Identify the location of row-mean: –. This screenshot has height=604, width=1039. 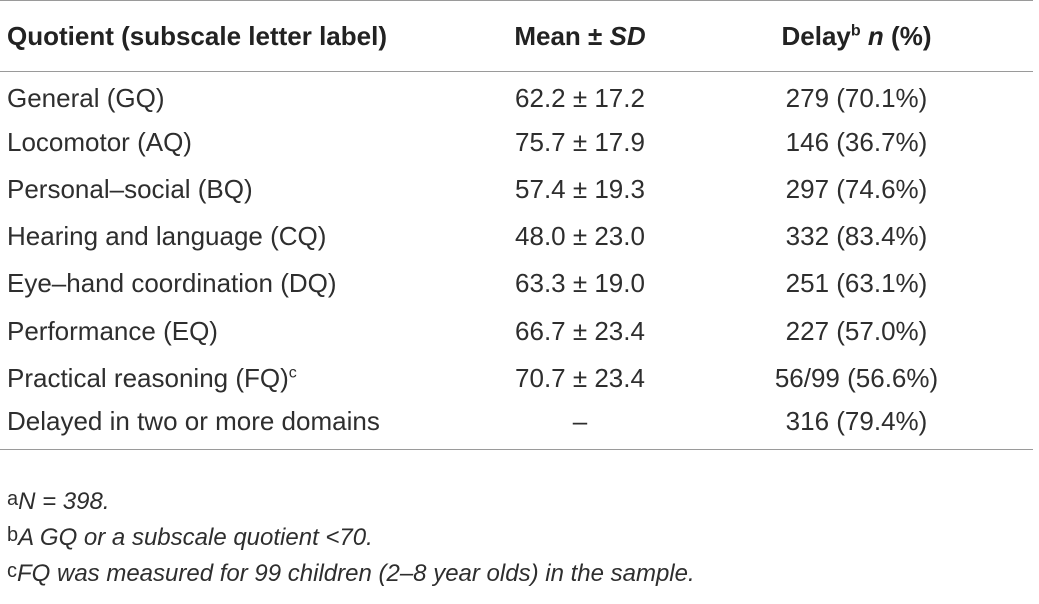
(580, 420).